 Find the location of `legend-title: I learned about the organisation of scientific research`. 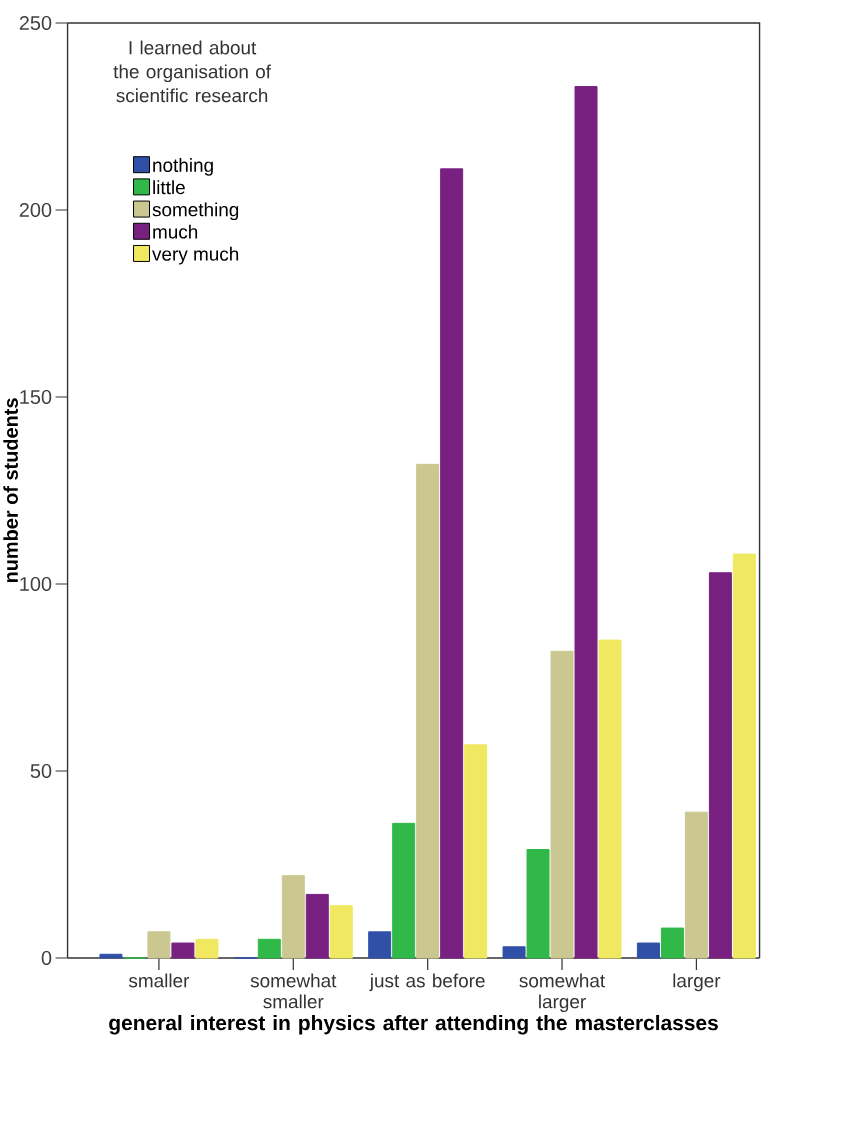

legend-title: I learned about the organisation of scientific research is located at coordinates (192, 71).